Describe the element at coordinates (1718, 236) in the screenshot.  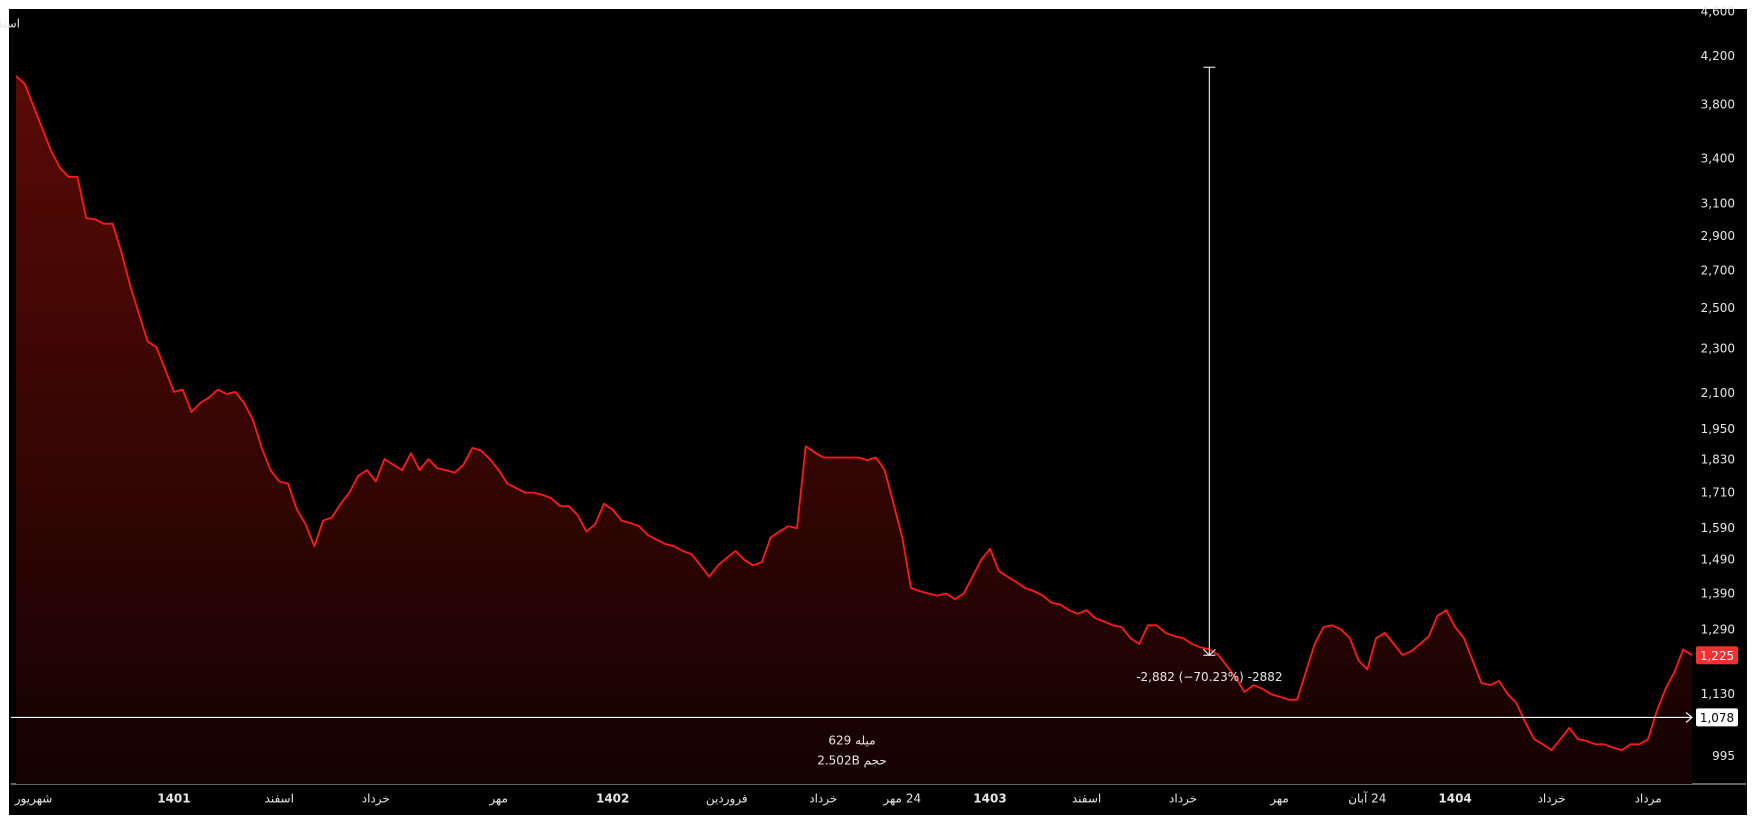
I see `y-tick-label: 2,900` at that location.